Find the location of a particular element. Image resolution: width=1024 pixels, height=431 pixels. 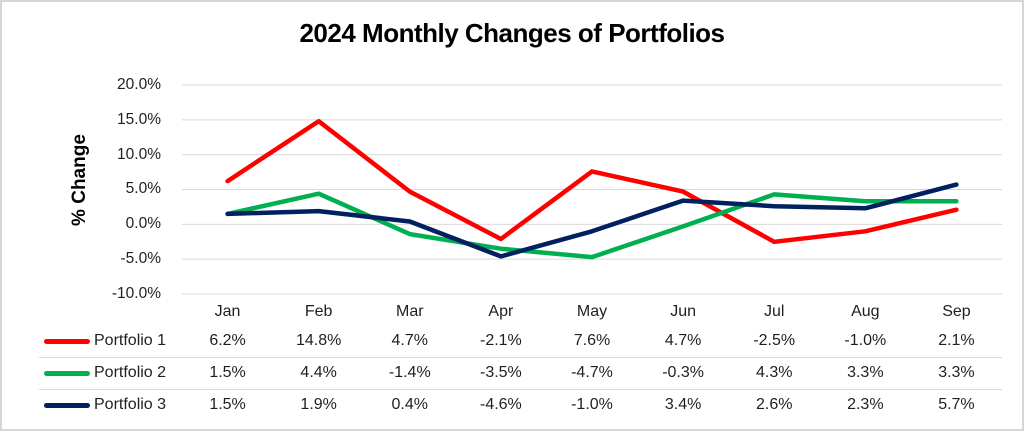

legend-item-portfolio-3: Portfolio 3 is located at coordinates (105, 405).